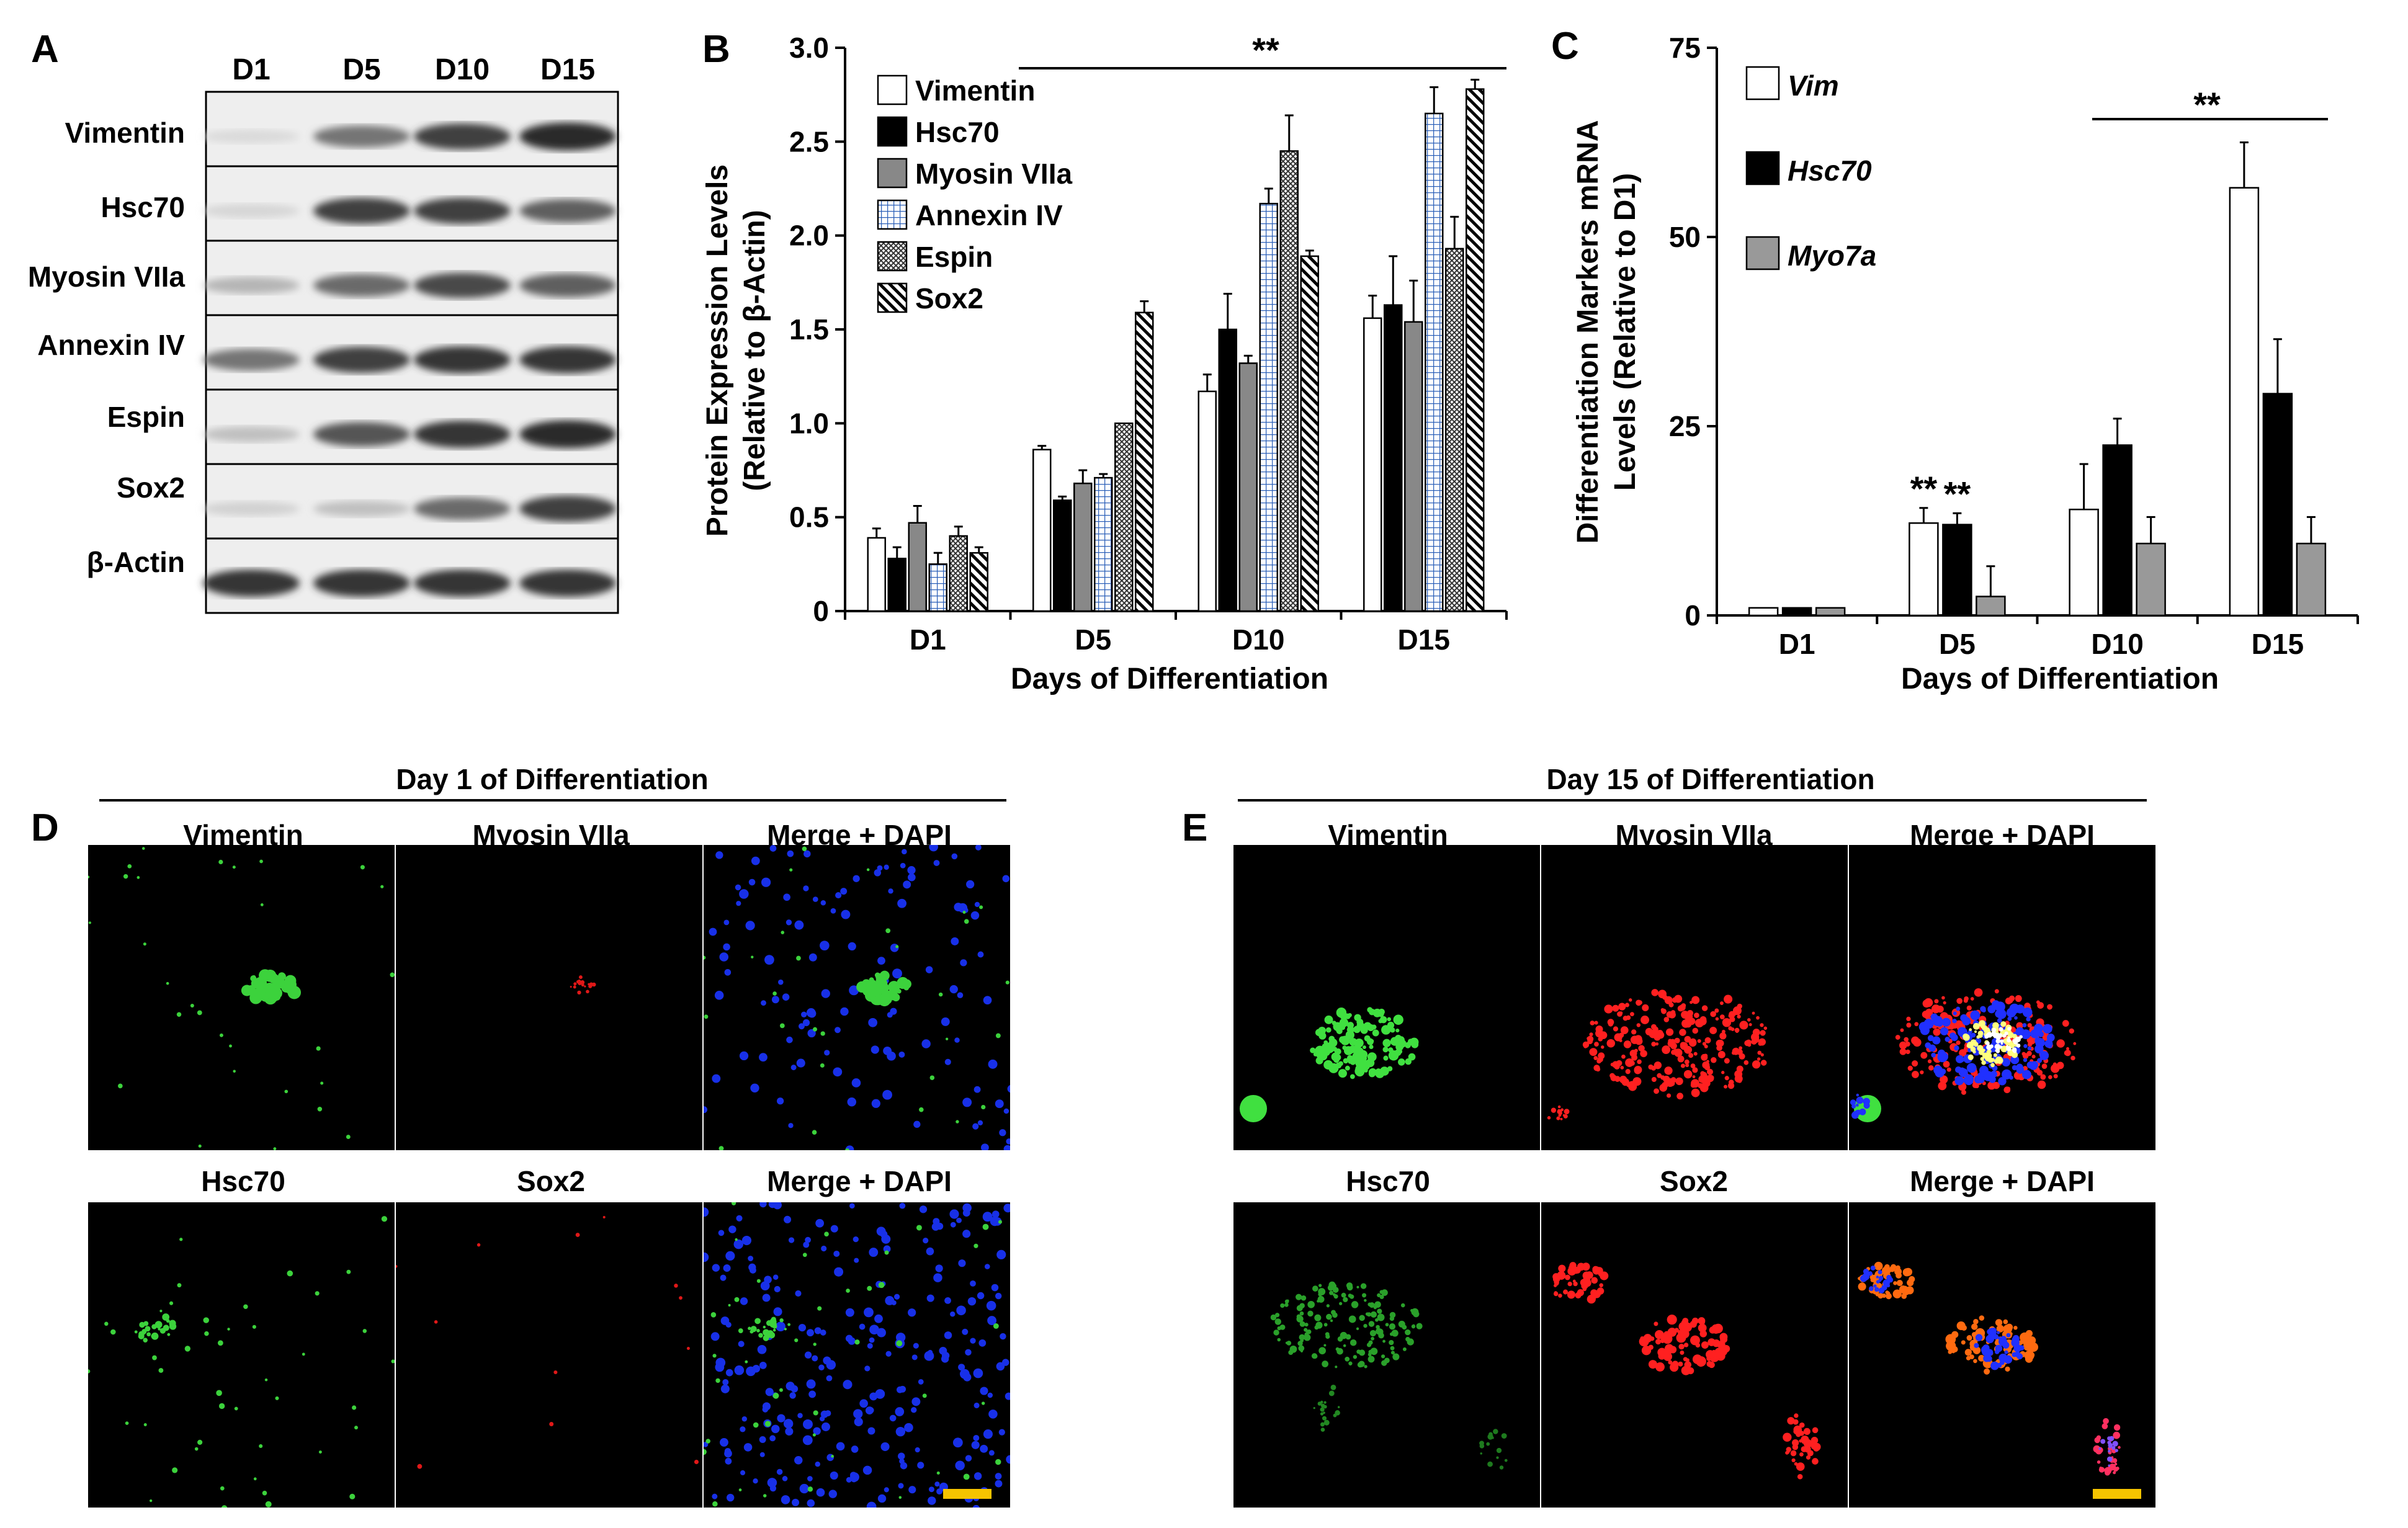  What do you see at coordinates (1424, 640) in the screenshot?
I see `x-tick-label: D15` at bounding box center [1424, 640].